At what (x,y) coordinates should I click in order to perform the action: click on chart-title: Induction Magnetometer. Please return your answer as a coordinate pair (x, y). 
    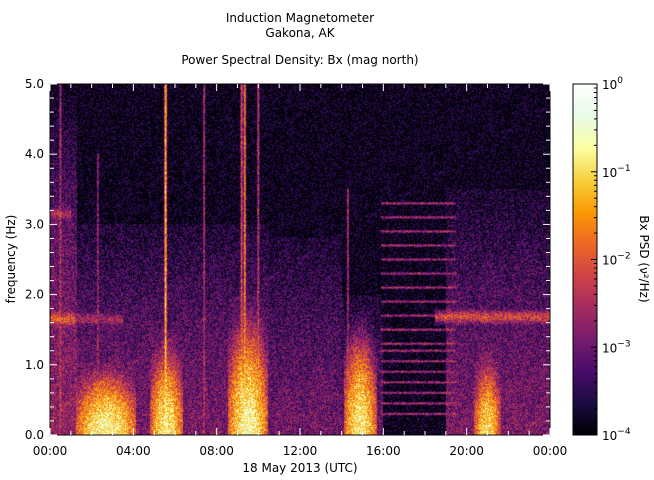
    Looking at the image, I should click on (300, 18).